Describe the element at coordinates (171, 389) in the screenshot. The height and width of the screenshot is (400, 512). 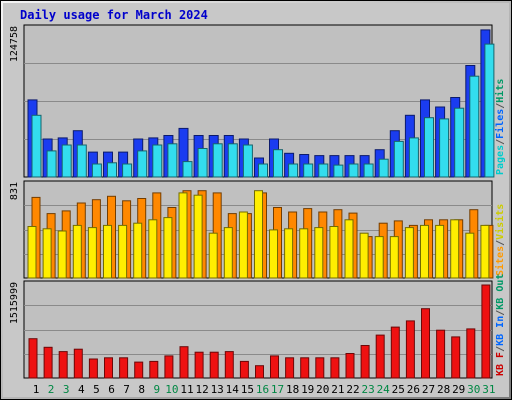
I see `day-label-10: 10` at that location.